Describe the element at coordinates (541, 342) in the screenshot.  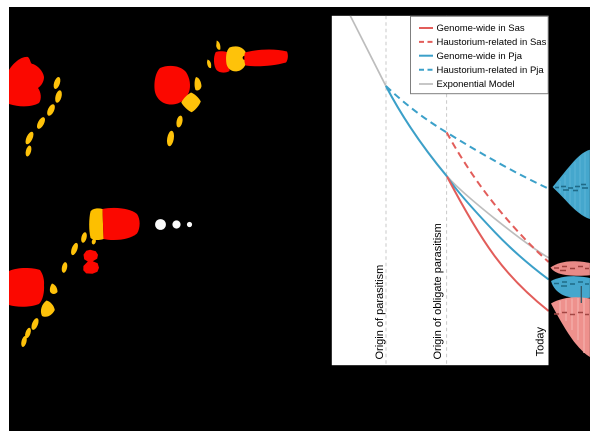
I see `svg-text: Today` at that location.